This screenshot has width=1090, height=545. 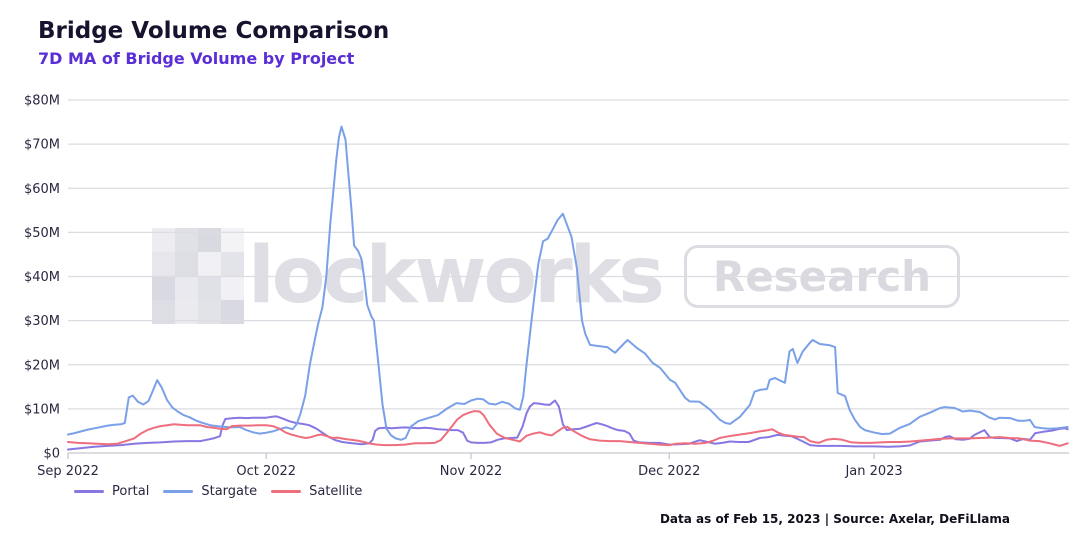 I want to click on legend-label: Portal, so click(x=131, y=491).